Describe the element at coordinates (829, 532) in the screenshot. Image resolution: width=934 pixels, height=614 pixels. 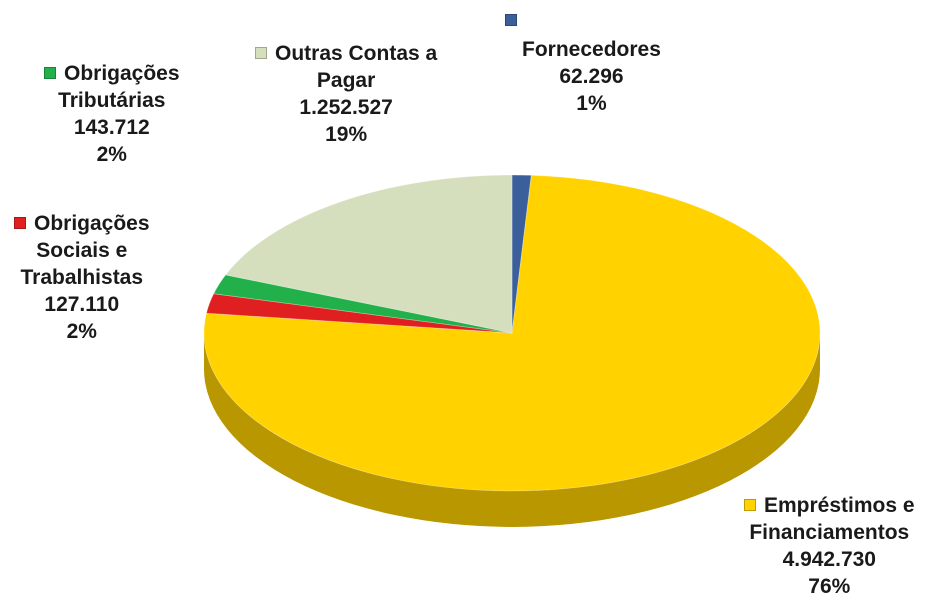
I see `label-emprestimos-name-2: Financiamentos` at that location.